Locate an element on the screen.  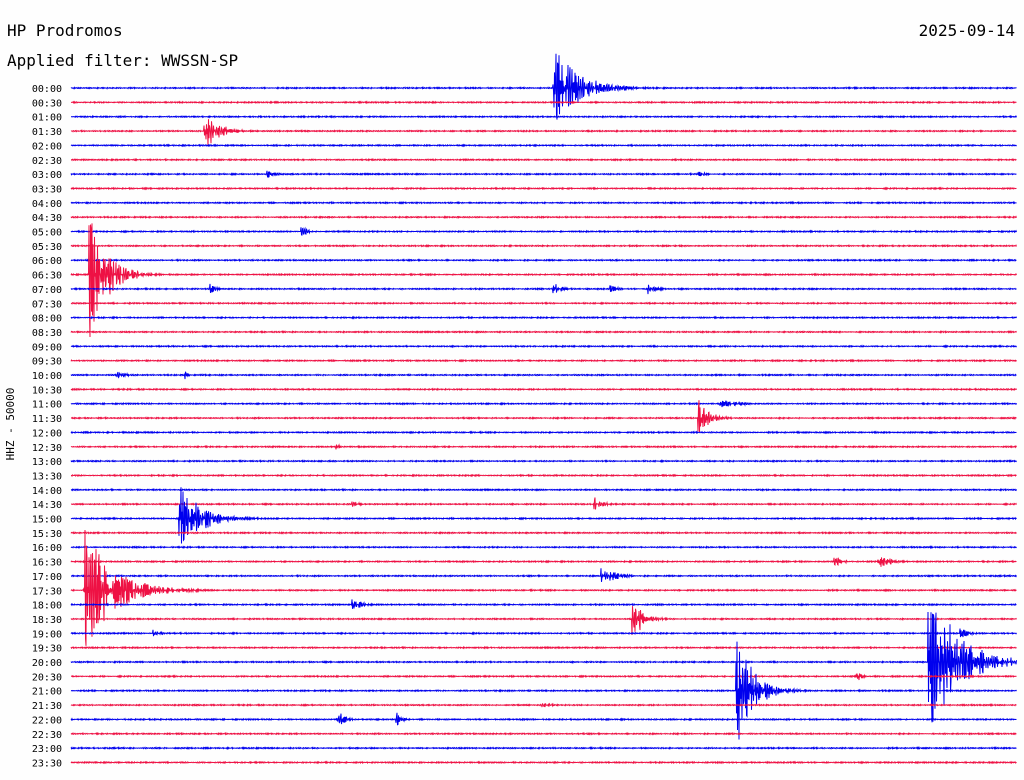
row-time-label: 19:30 is located at coordinates (47, 649).